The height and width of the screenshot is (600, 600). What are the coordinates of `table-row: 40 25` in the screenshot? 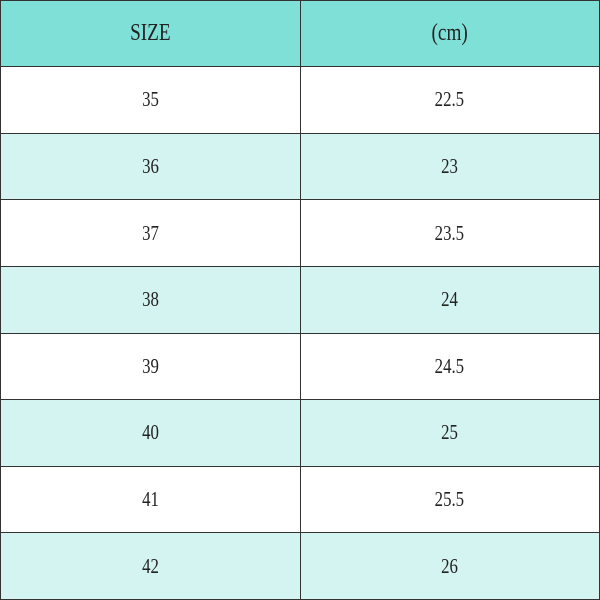 It's located at (300, 433).